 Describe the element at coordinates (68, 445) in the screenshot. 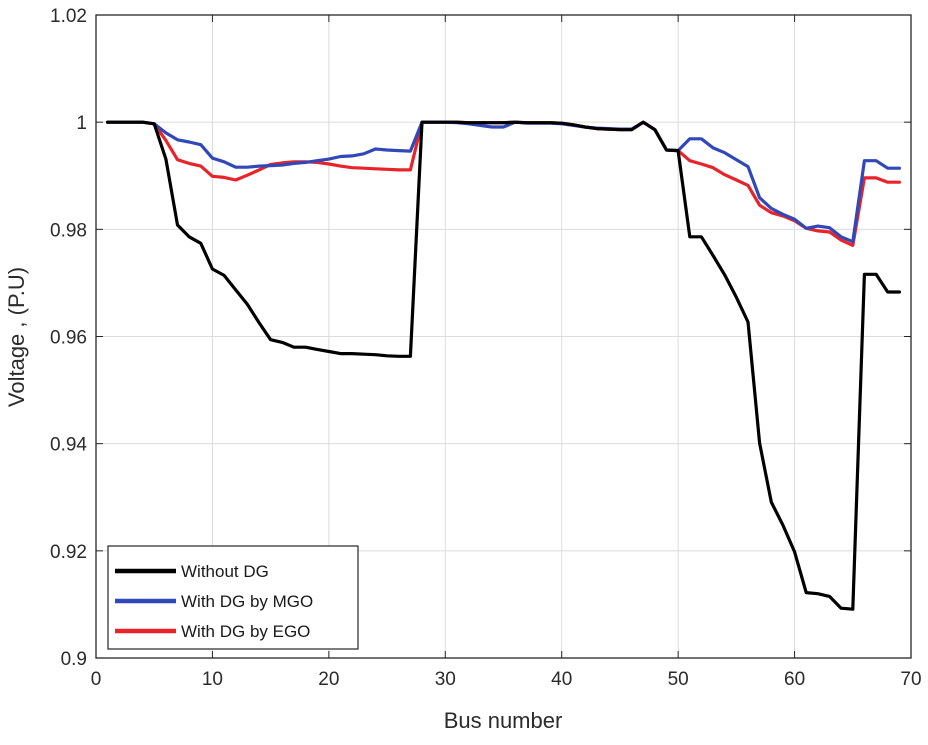

I see `y-tick-label: 0.94` at that location.